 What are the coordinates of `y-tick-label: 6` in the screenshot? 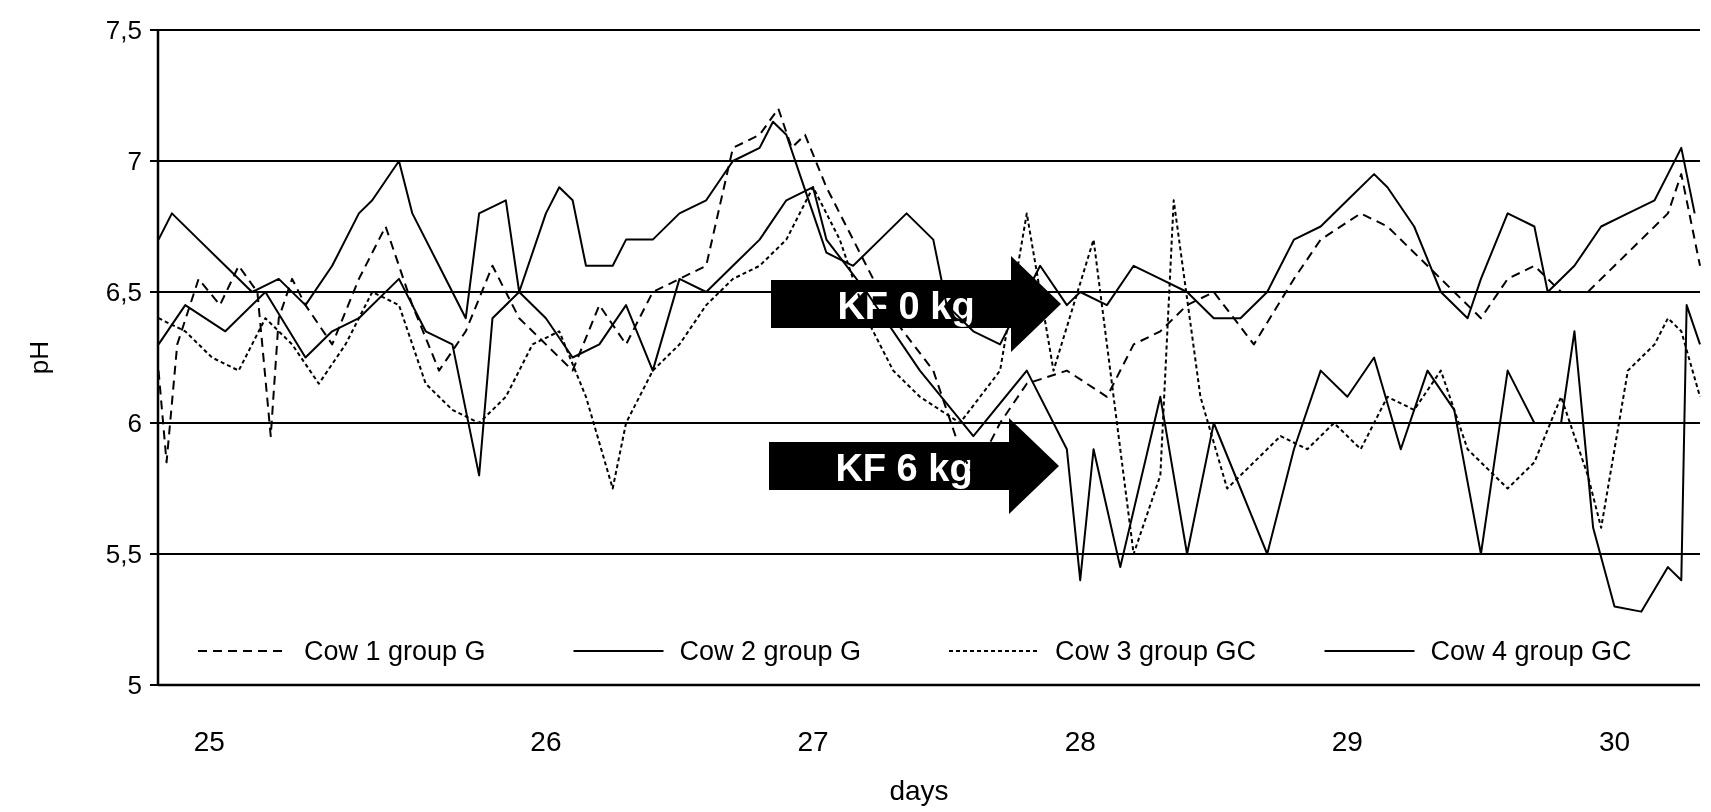 It's located at (134, 423).